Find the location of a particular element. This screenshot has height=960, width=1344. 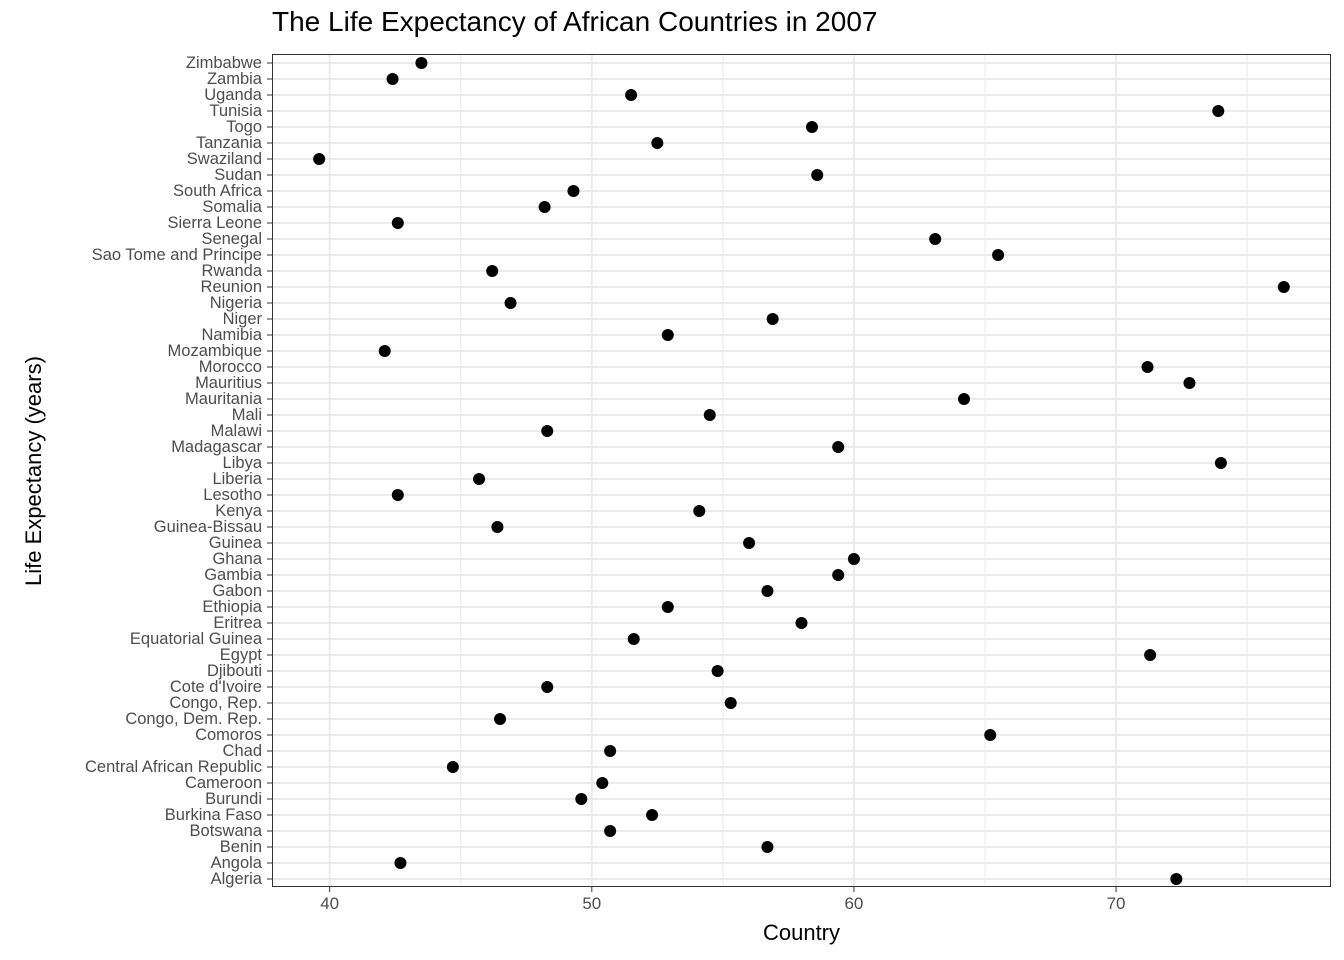

x-axis-label: Country is located at coordinates (801, 932).